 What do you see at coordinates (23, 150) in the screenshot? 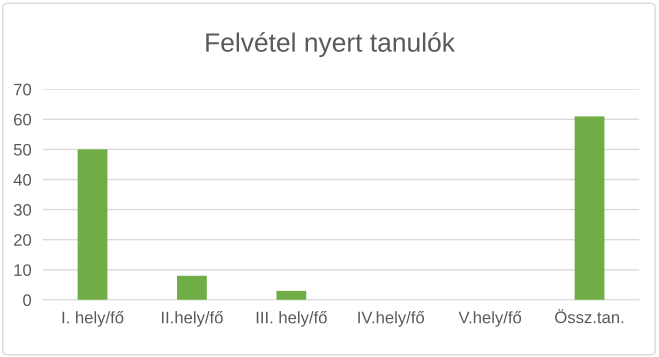
I see `y-tick-label: 50` at bounding box center [23, 150].